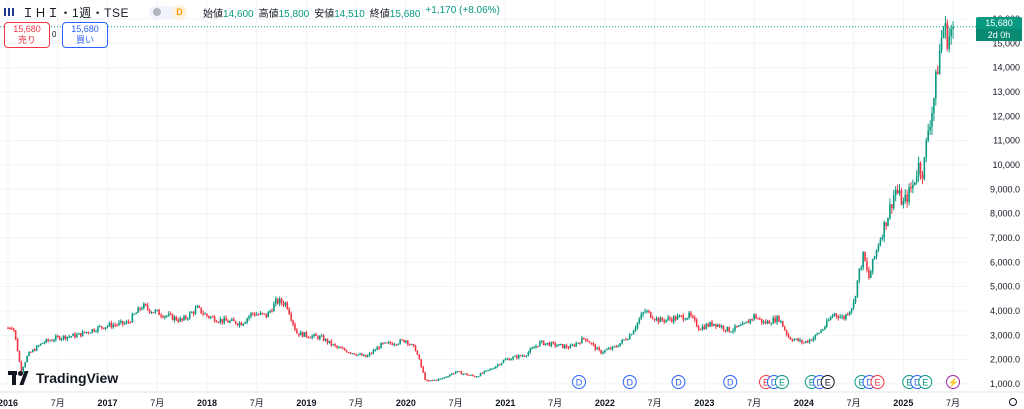 The width and height of the screenshot is (1024, 409). I want to click on buy-label: 買い, so click(84, 40).